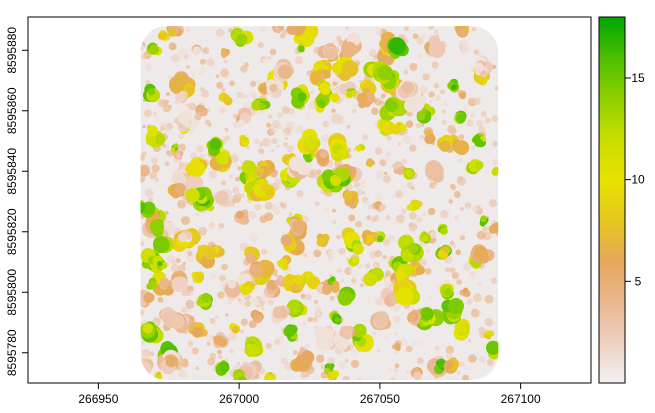 This screenshot has width=655, height=413. Describe the element at coordinates (638, 180) in the screenshot. I see `legend-tick-label: 10` at that location.